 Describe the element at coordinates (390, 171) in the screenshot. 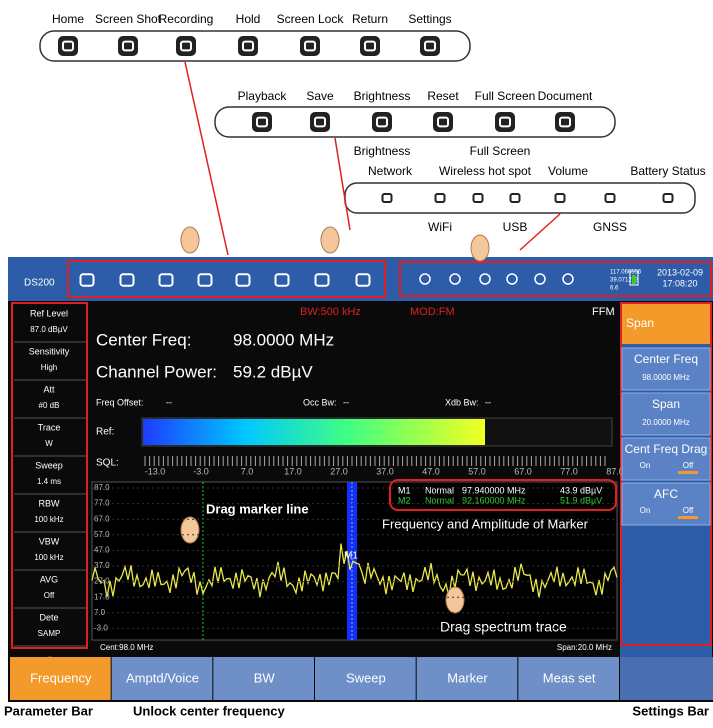

I see `toolbar-label: Network` at that location.